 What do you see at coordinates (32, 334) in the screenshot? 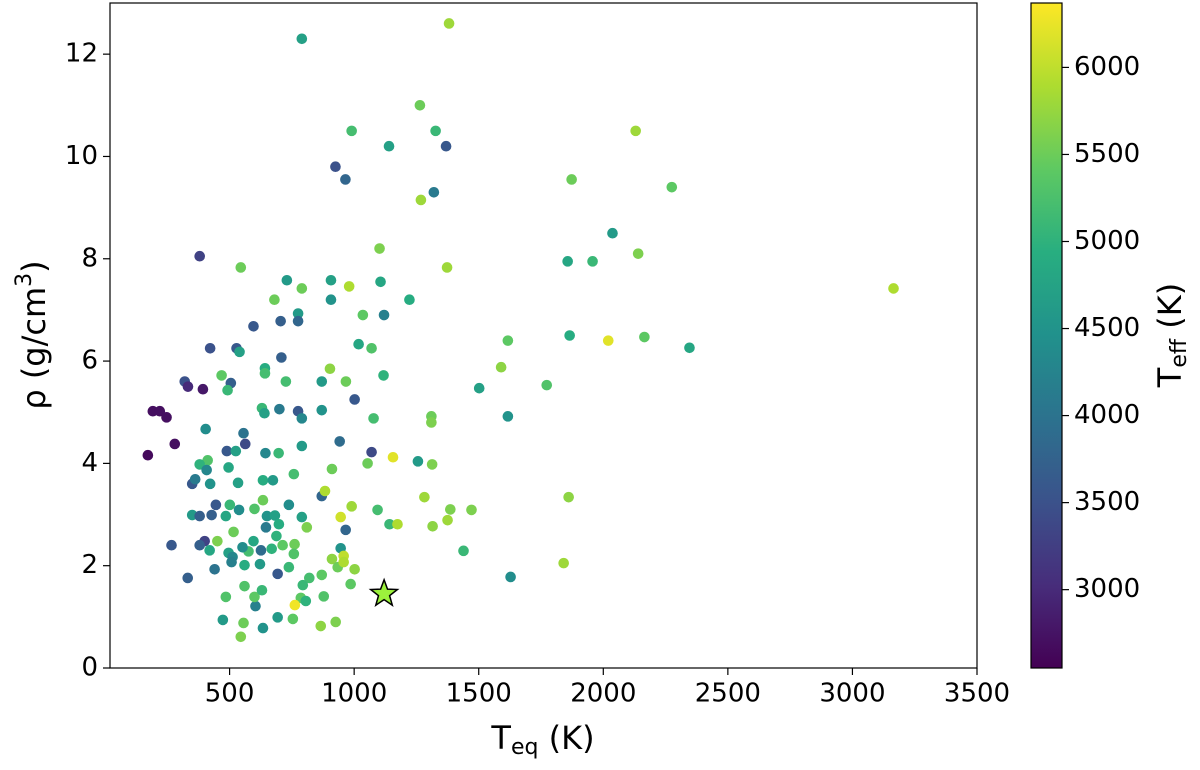
I see `y-axis-label: ρ (g/cm3)` at bounding box center [32, 334].